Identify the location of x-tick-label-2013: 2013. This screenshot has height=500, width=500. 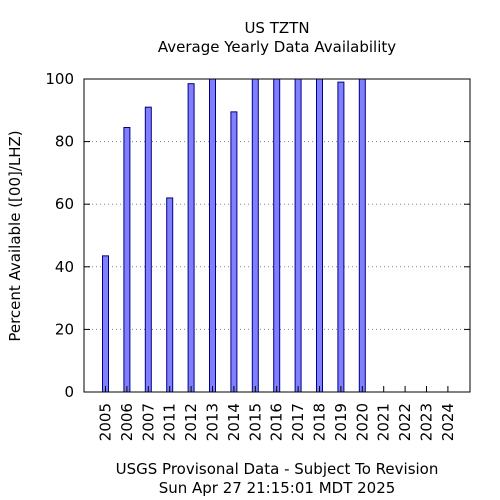
(213, 422).